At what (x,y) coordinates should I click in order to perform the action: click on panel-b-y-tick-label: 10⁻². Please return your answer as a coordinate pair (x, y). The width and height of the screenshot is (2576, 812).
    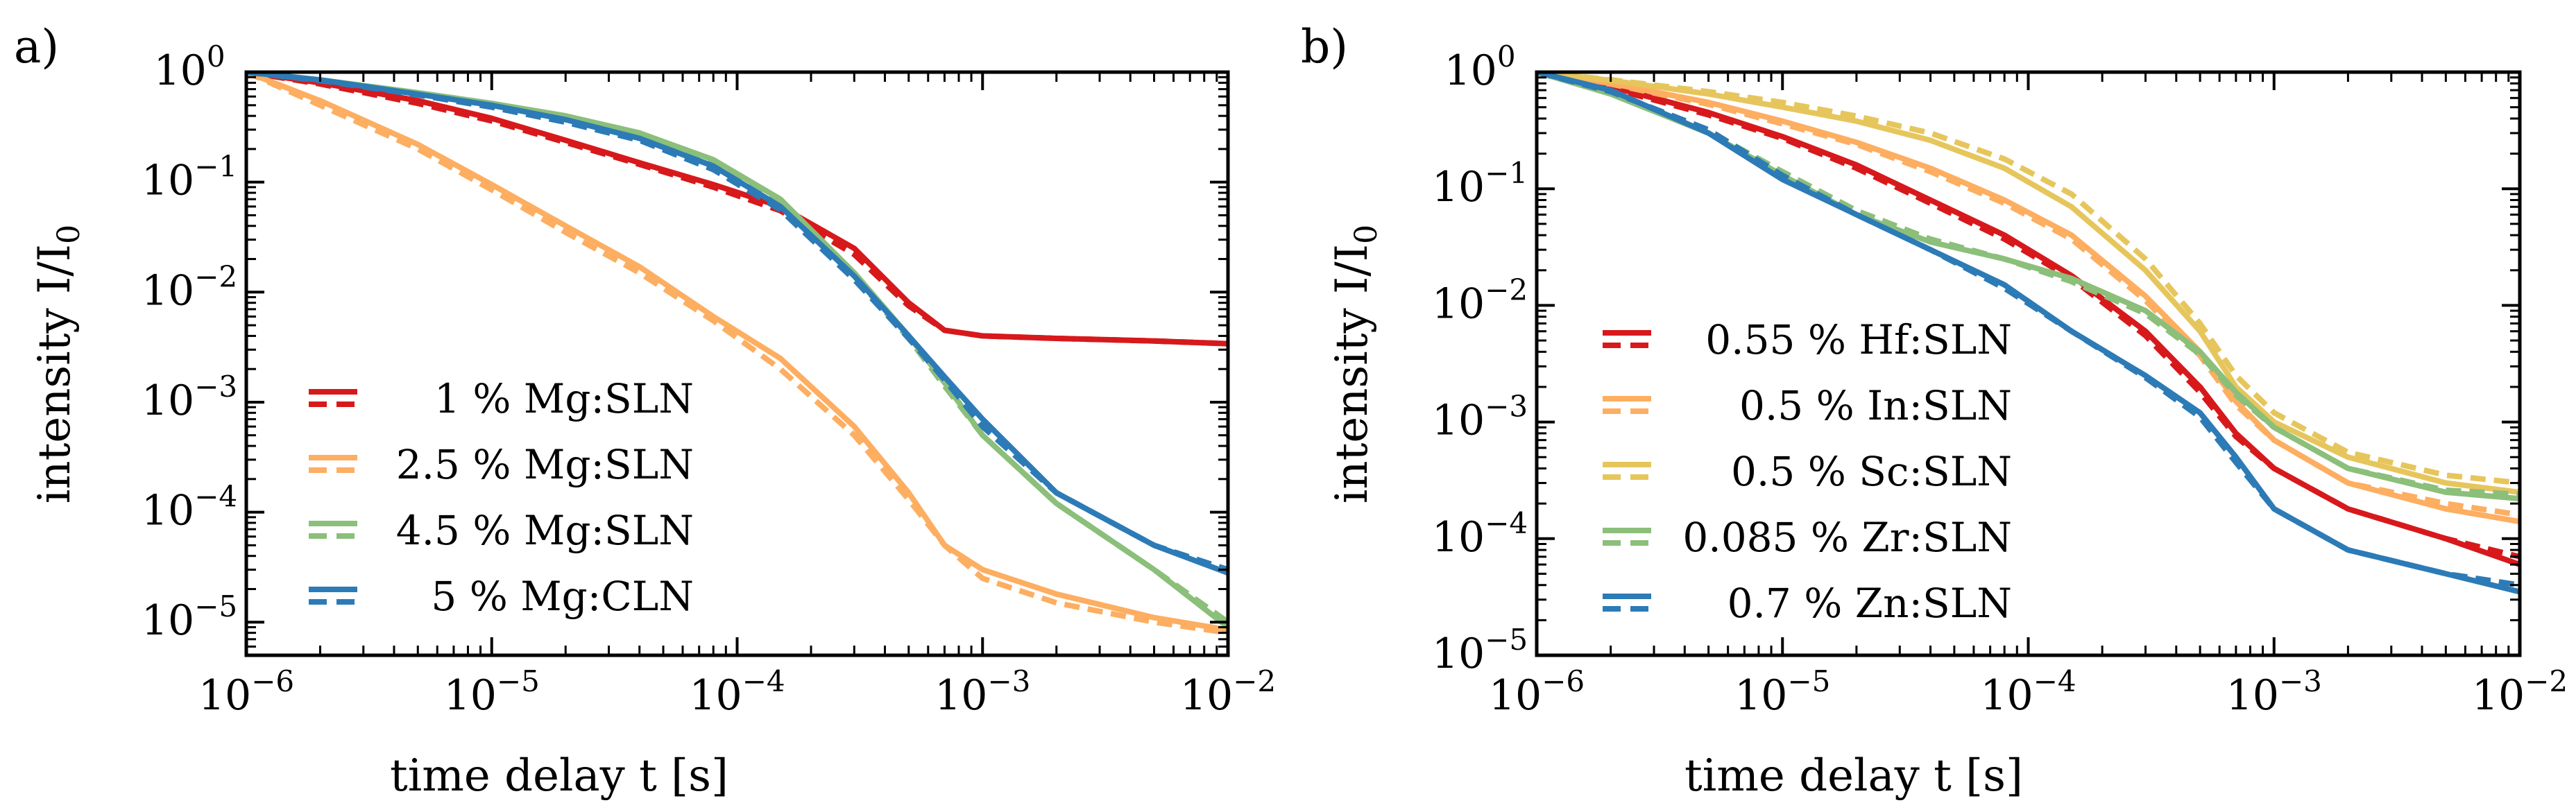
    Looking at the image, I should click on (1480, 300).